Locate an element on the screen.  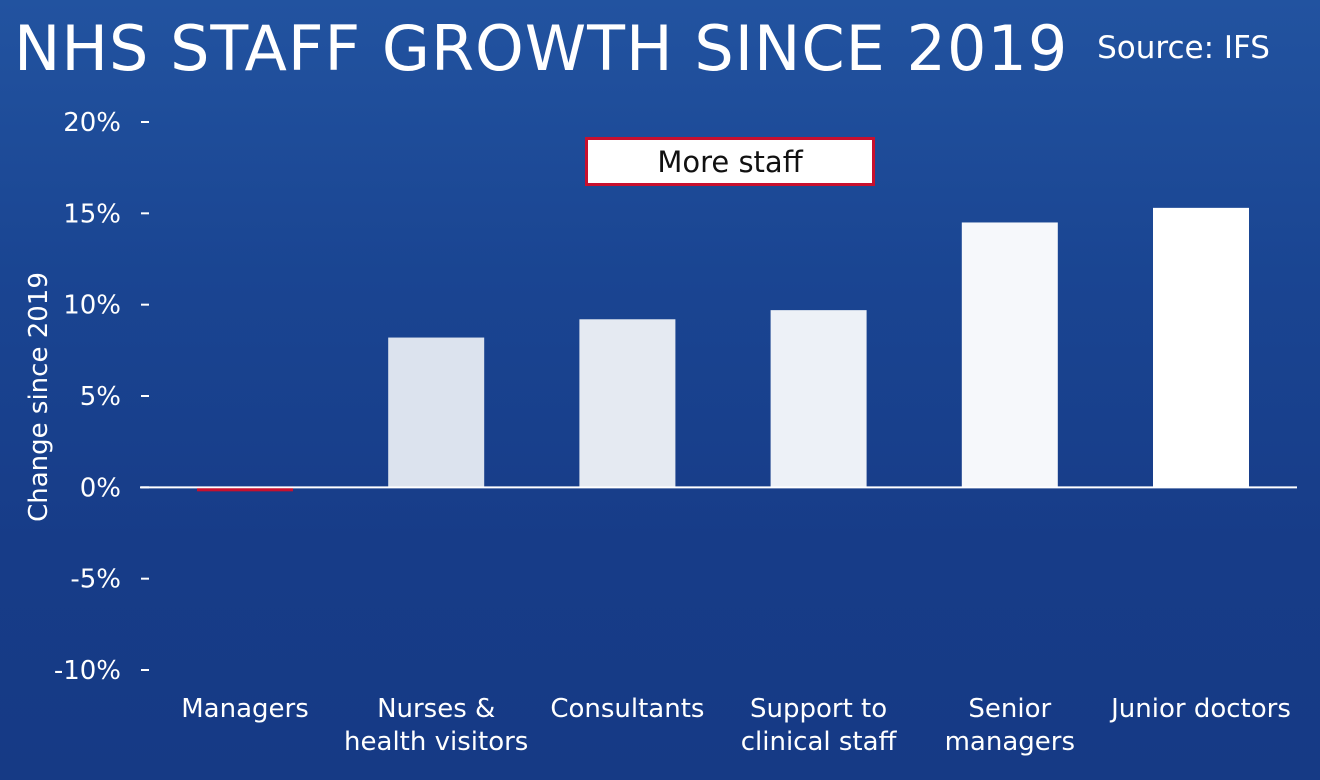
x-category-label: Senior is located at coordinates (1009, 709).